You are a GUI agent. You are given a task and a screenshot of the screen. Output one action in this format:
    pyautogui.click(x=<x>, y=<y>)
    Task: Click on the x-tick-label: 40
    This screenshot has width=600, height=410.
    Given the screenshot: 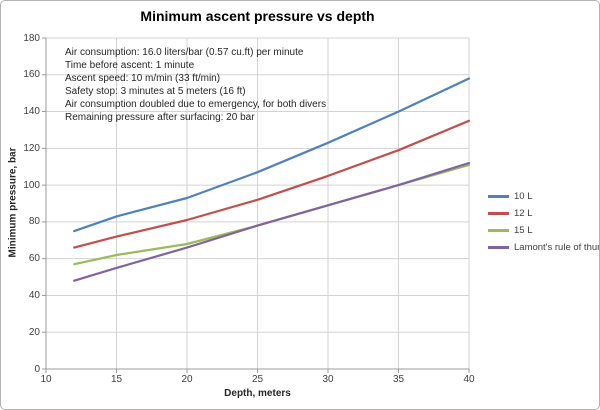 What is the action you would take?
    pyautogui.click(x=469, y=379)
    